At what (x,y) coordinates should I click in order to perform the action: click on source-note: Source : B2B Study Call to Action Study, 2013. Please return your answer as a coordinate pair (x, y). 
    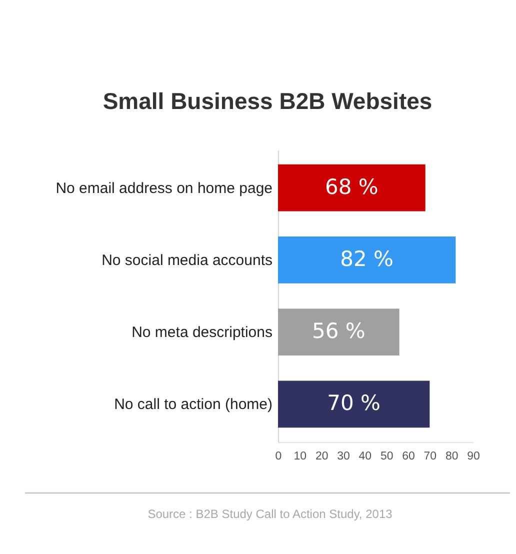
    Looking at the image, I should click on (270, 514).